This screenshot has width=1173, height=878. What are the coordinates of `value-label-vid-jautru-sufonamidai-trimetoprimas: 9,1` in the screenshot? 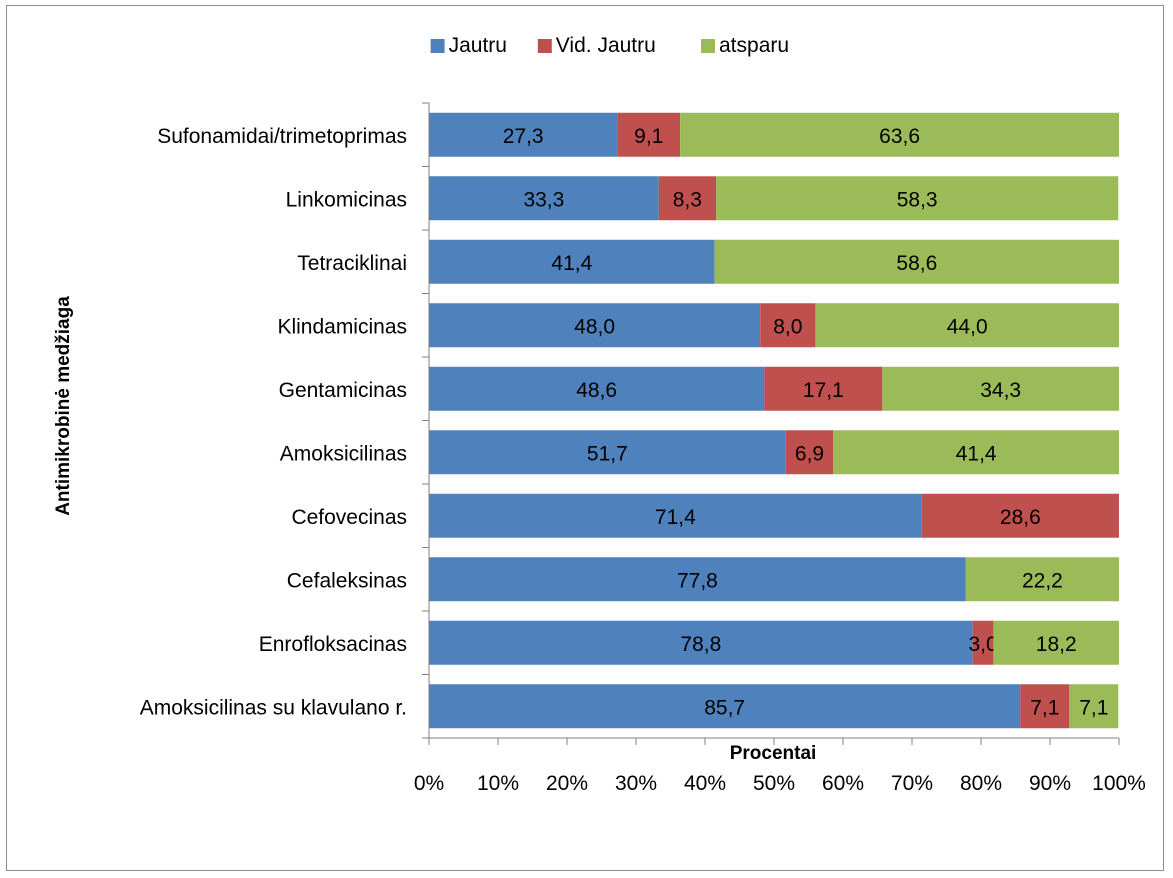 It's located at (648, 136).